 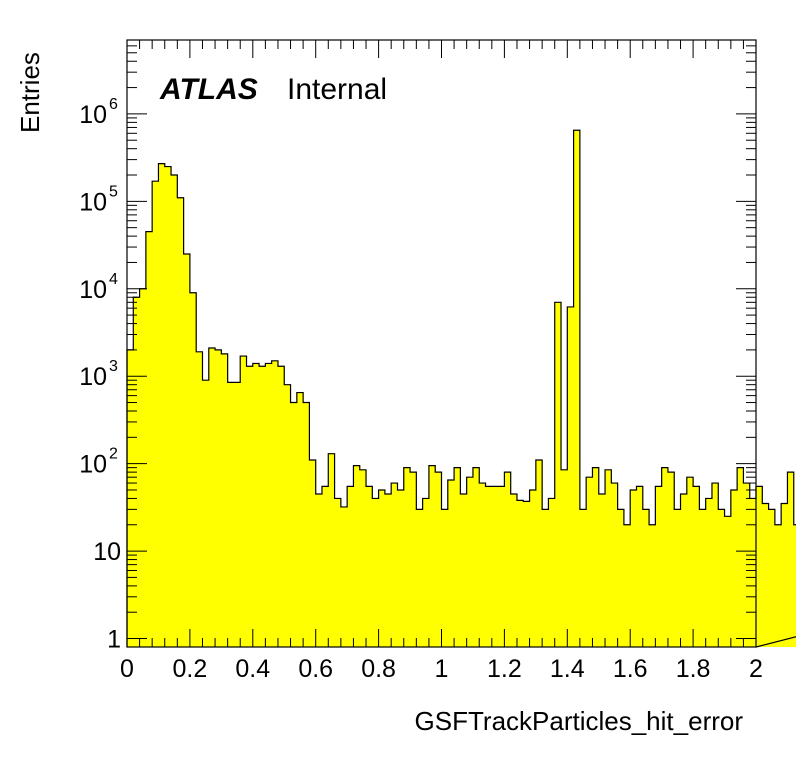 I want to click on x-tick-label: 1.8, so click(x=693, y=669).